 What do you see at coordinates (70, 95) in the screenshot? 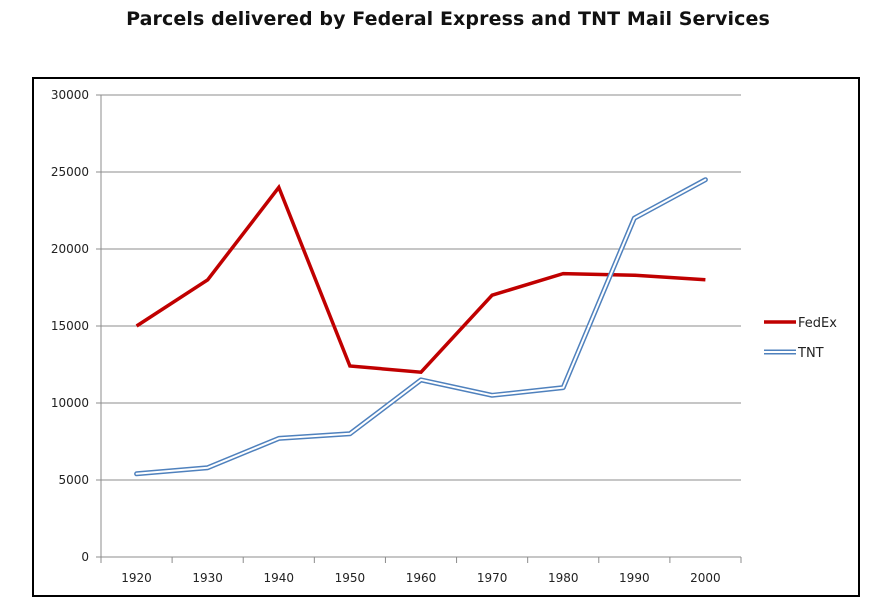
I see `y-tick-label: 30000` at bounding box center [70, 95].